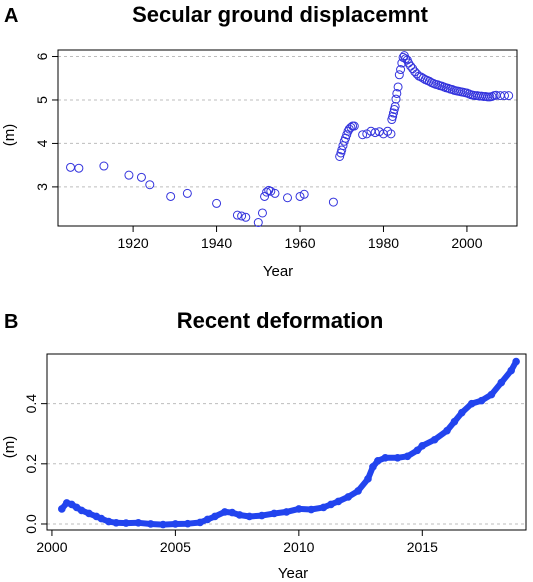  What do you see at coordinates (31, 464) in the screenshot?
I see `panel-b-y-tick-label: 0.2` at bounding box center [31, 464].